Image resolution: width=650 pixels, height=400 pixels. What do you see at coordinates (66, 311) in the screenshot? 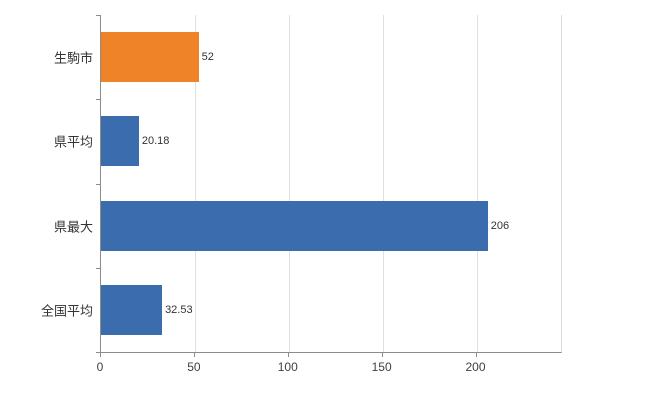
I see `category-label-3: 全国平均` at bounding box center [66, 311].